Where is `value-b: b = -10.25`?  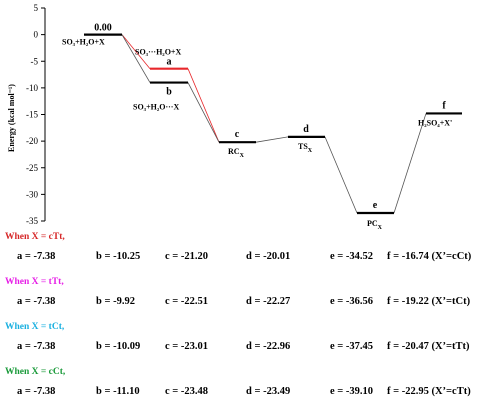
value-b: b = -10.25 is located at coordinates (118, 256).